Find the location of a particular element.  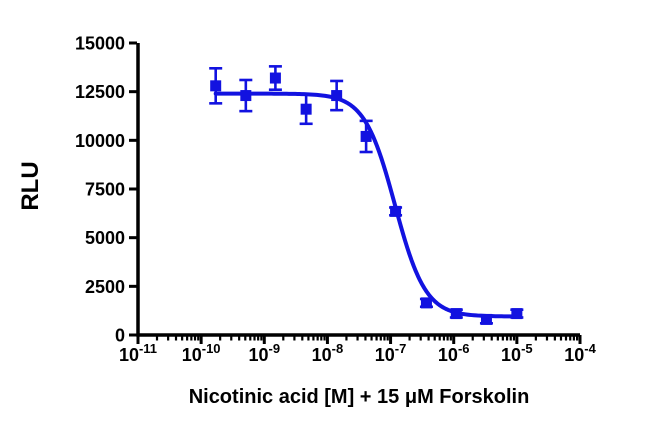

x-axis-title: Nicotinic acid [M] + 15 μM Forskolin is located at coordinates (359, 397).